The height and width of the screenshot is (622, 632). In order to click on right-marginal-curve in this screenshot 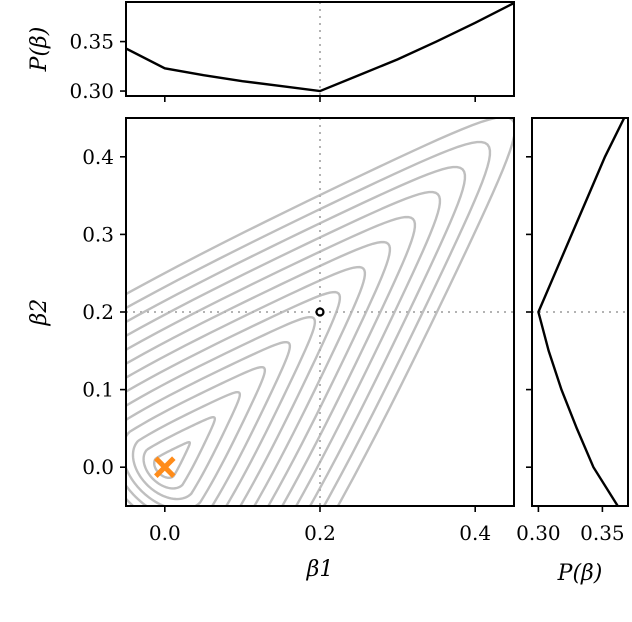, I will do `click(581, 312)`.